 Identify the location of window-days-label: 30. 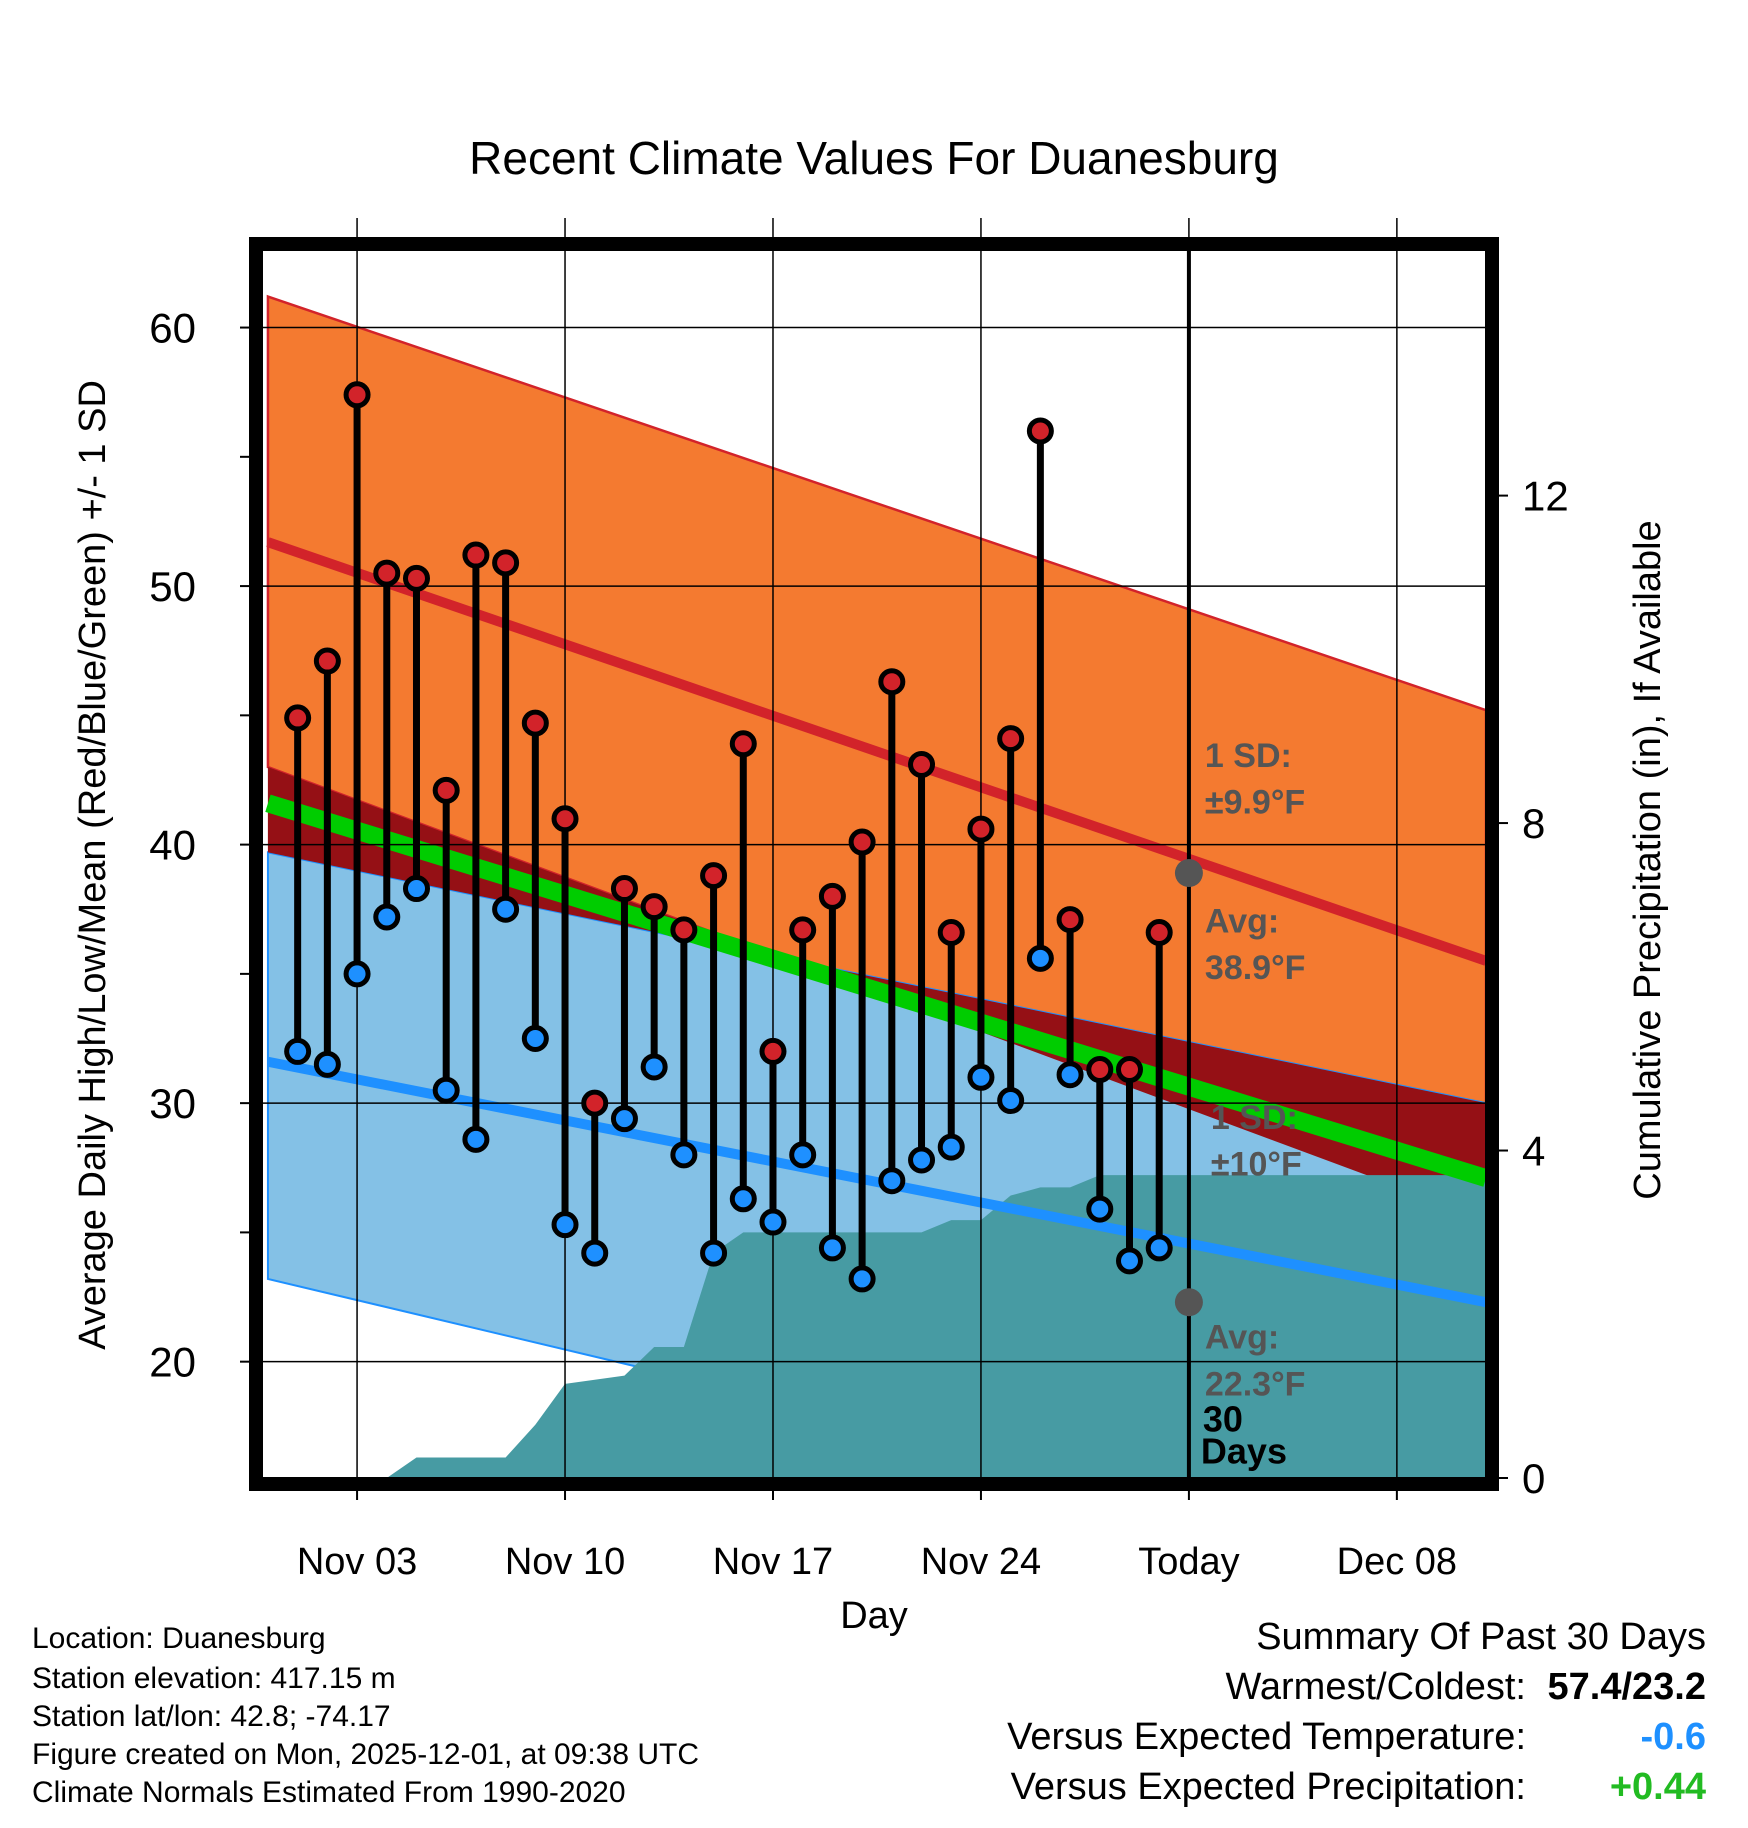
(1223, 1418).